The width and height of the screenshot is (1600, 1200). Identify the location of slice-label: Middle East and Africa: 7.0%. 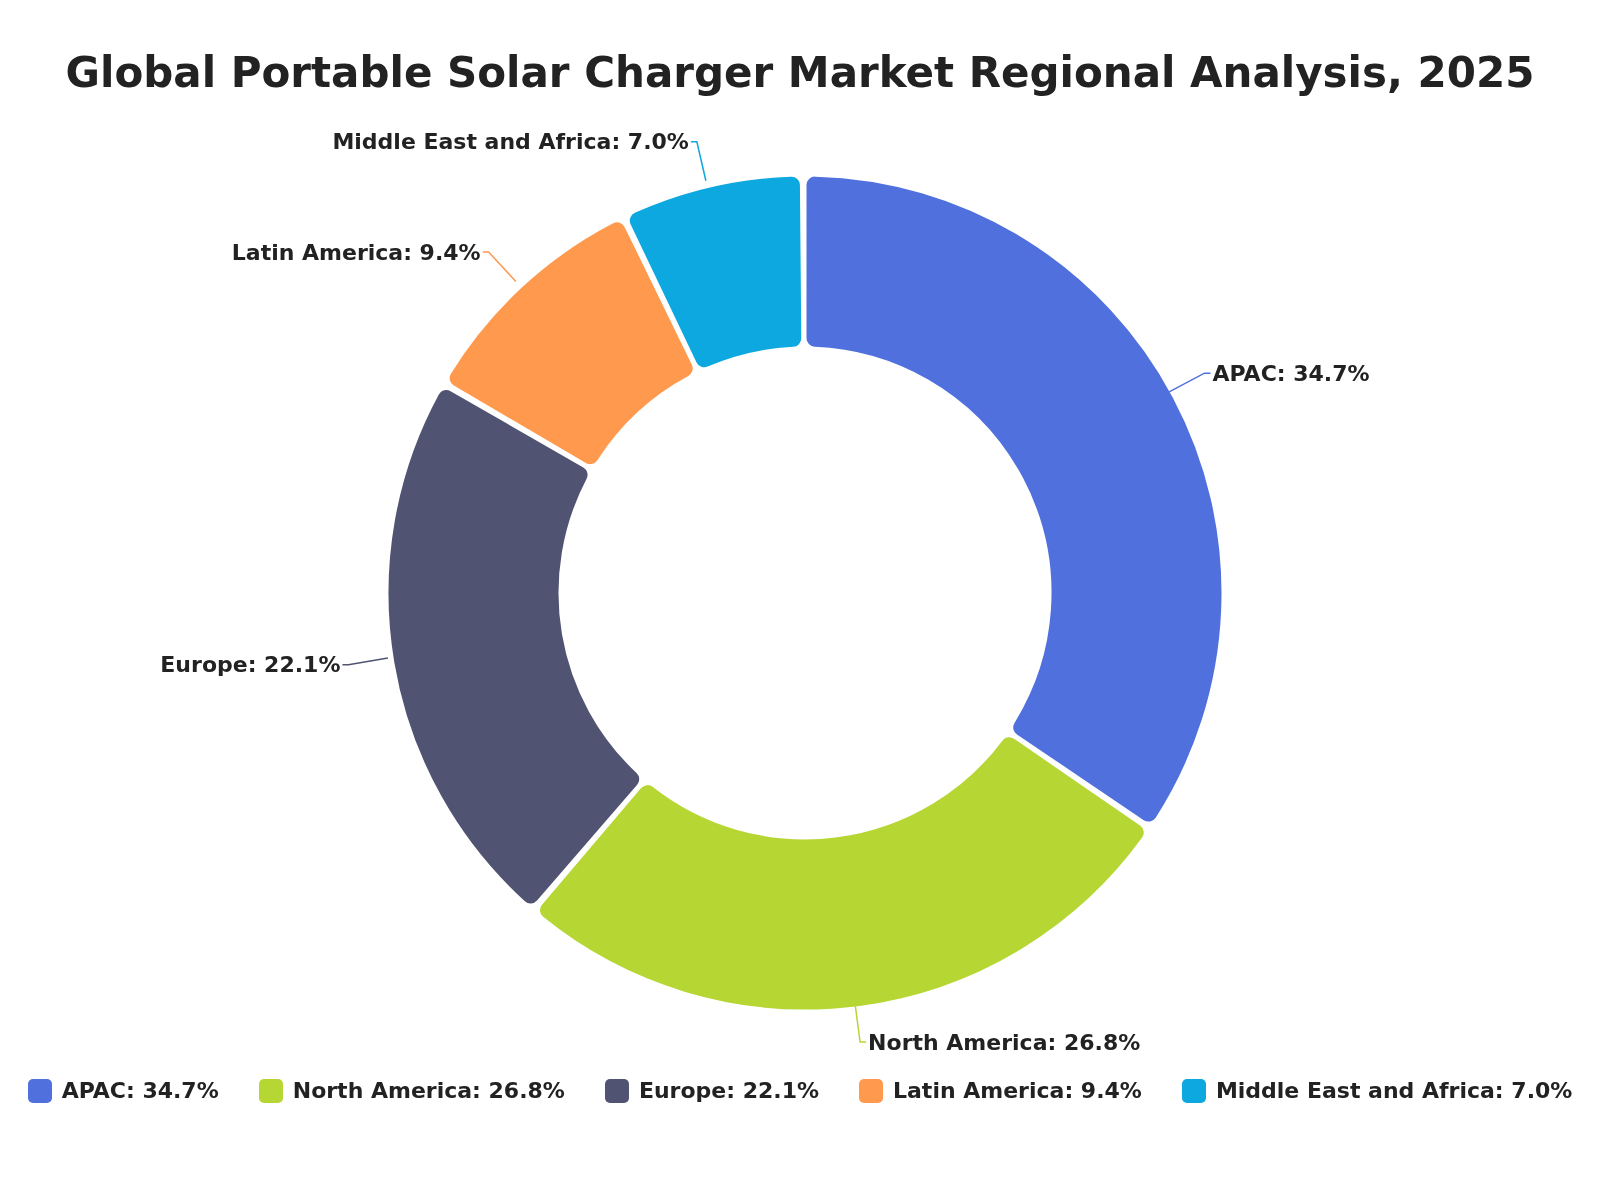
(510, 142).